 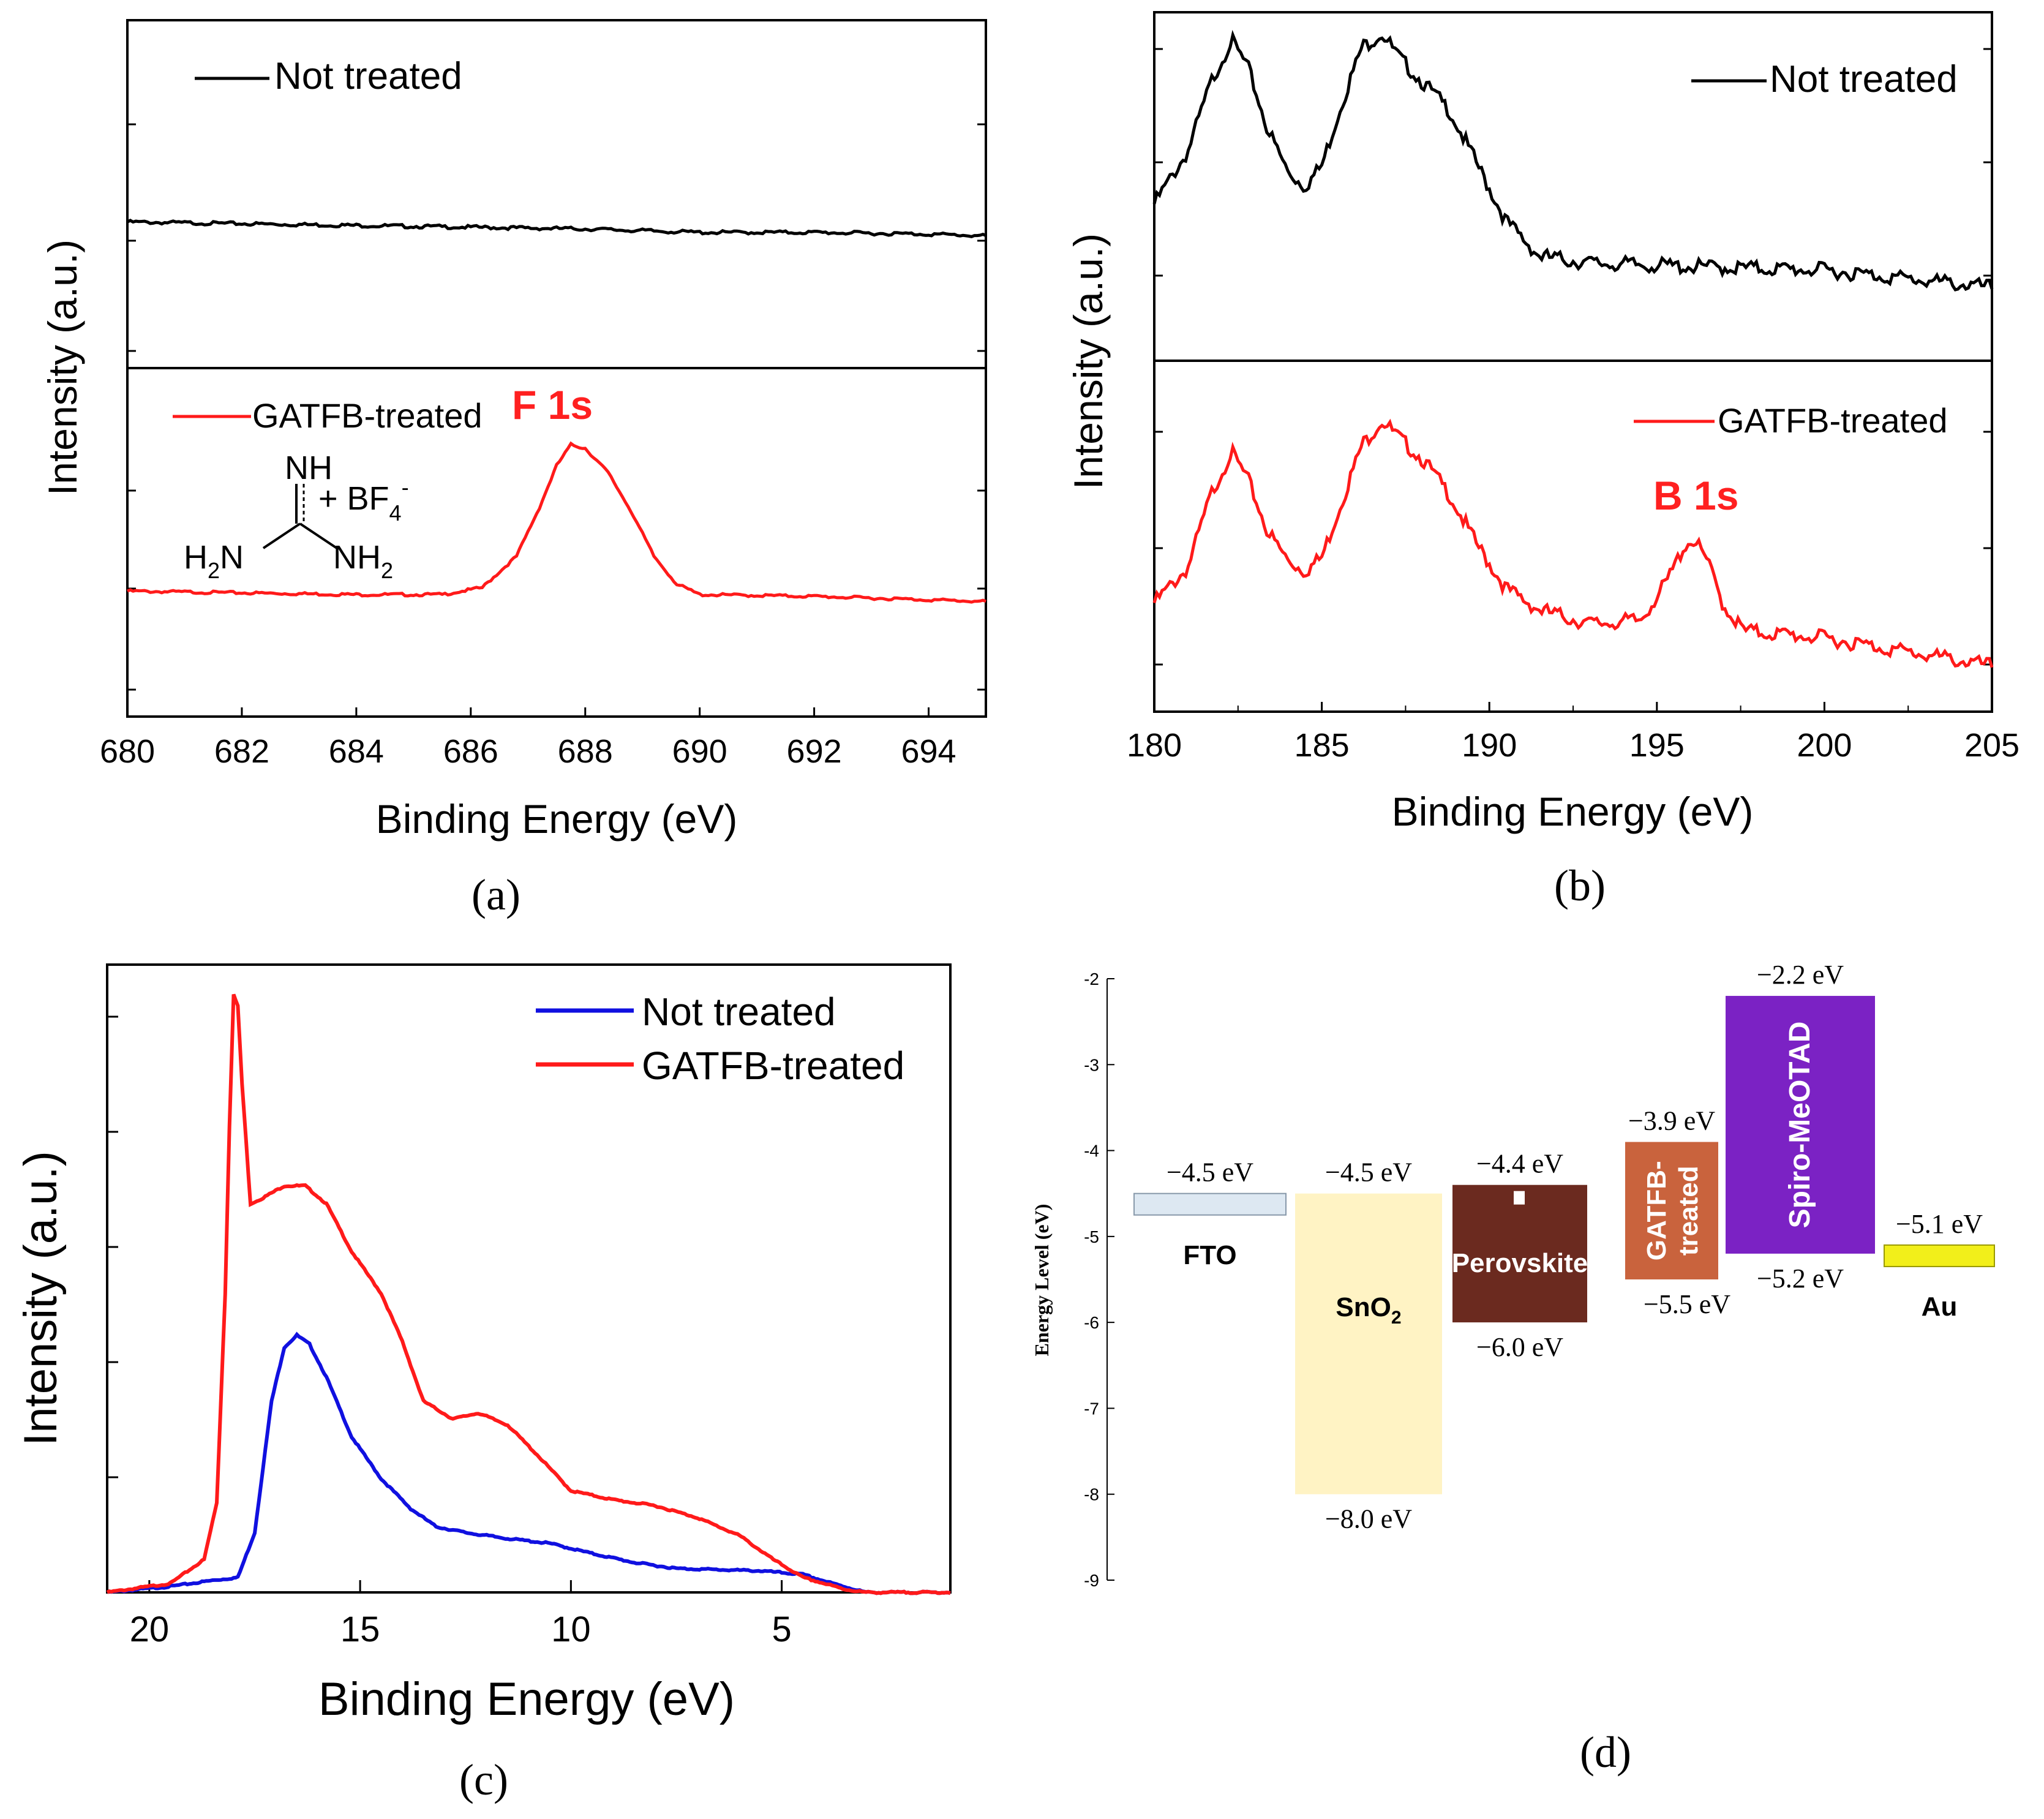 I want to click on panel-c-x-tick-label: 20, so click(x=150, y=1630).